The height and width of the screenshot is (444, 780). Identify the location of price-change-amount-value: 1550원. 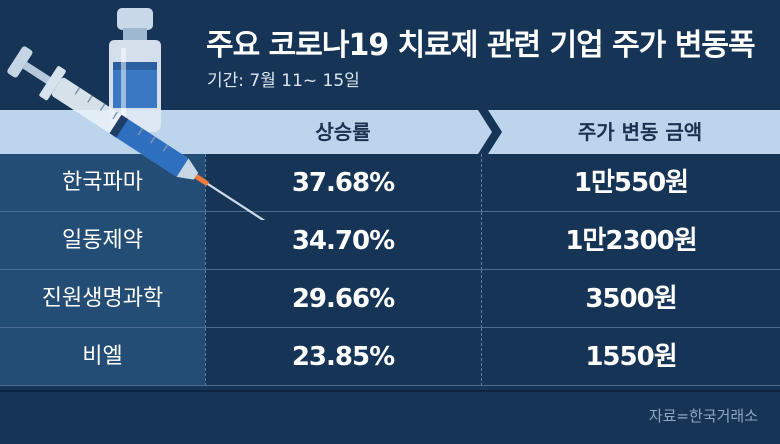
(631, 357).